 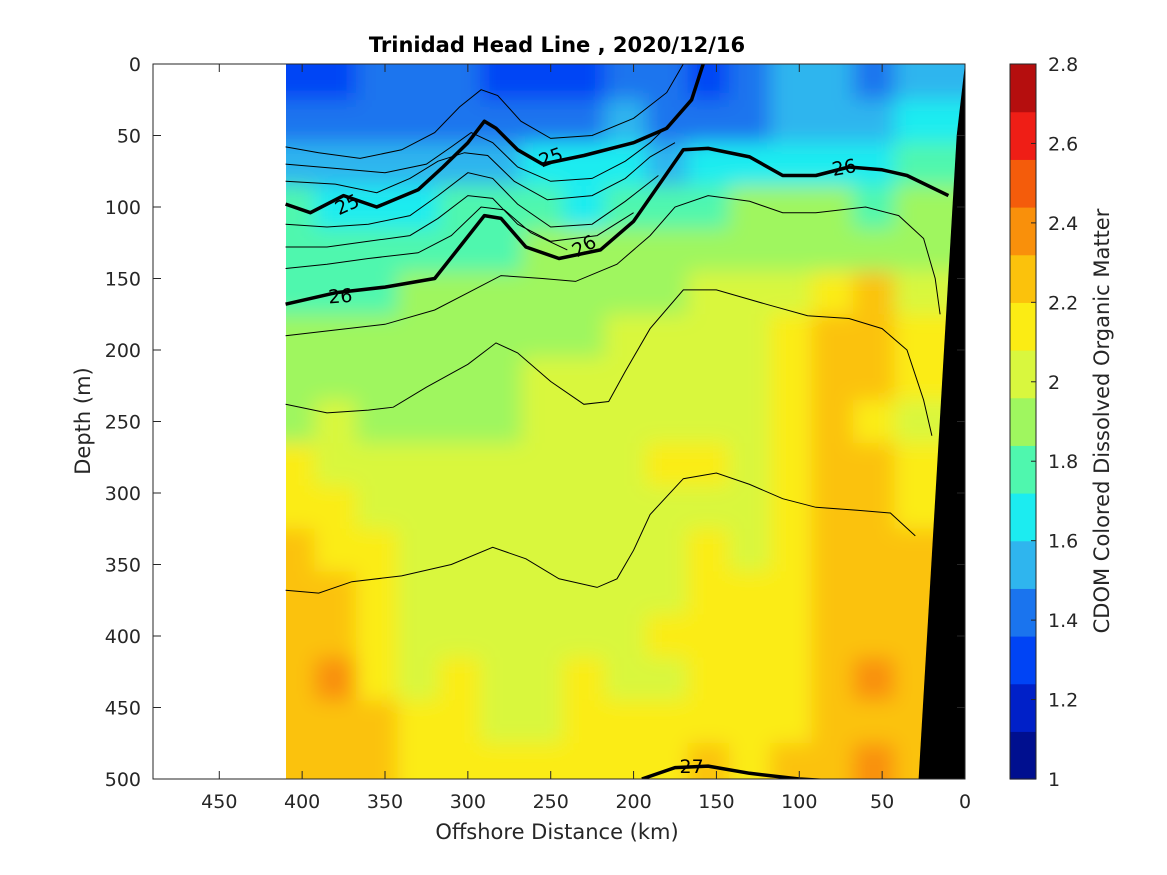 What do you see at coordinates (844, 168) in the screenshot?
I see `contour-label-text: 26` at bounding box center [844, 168].